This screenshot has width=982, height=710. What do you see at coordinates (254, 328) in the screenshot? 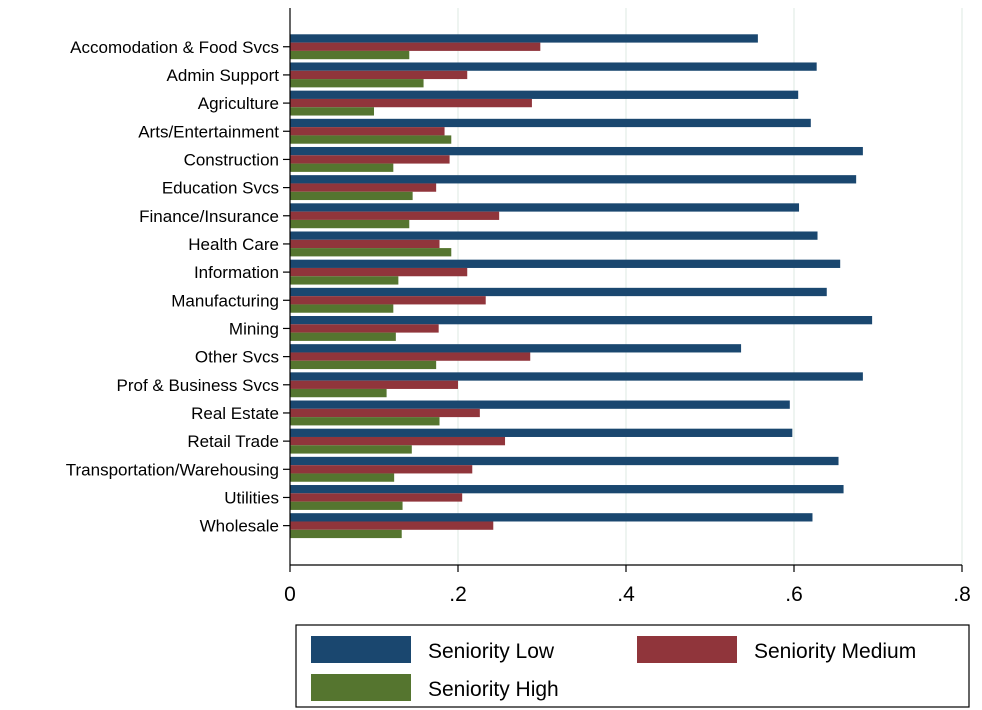
I see `category-label-mining: Mining` at bounding box center [254, 328].